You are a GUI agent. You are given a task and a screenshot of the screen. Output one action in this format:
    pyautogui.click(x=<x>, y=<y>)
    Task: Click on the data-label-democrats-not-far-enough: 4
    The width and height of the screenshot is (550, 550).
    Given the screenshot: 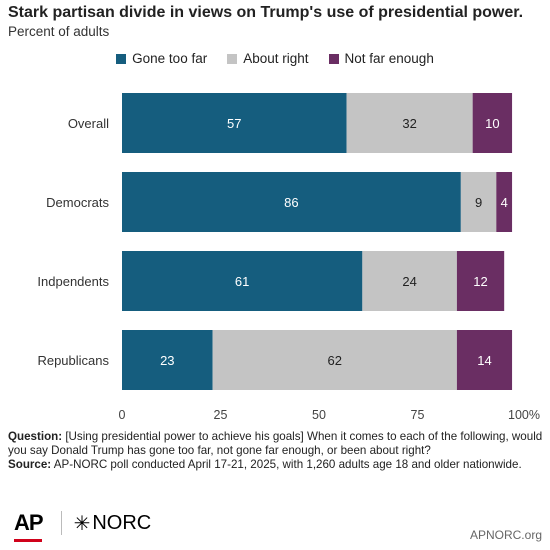 What is the action you would take?
    pyautogui.click(x=504, y=202)
    